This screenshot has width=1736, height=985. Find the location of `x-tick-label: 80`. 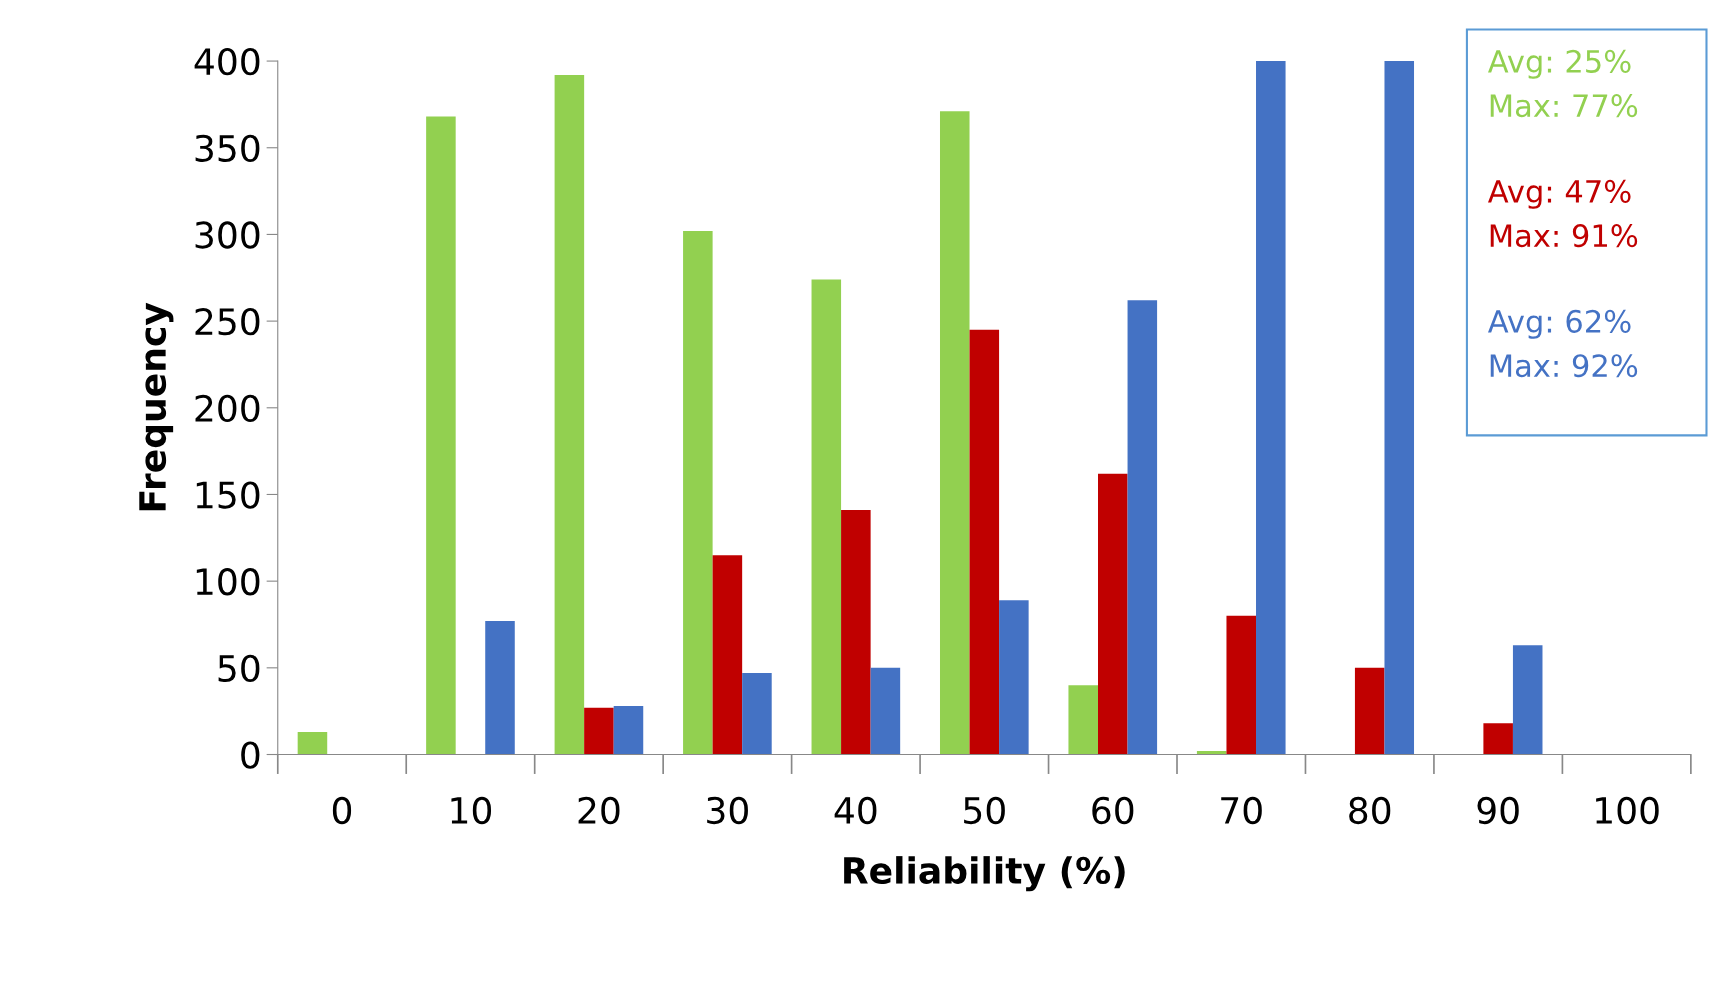

x-tick-label: 80 is located at coordinates (1370, 810).